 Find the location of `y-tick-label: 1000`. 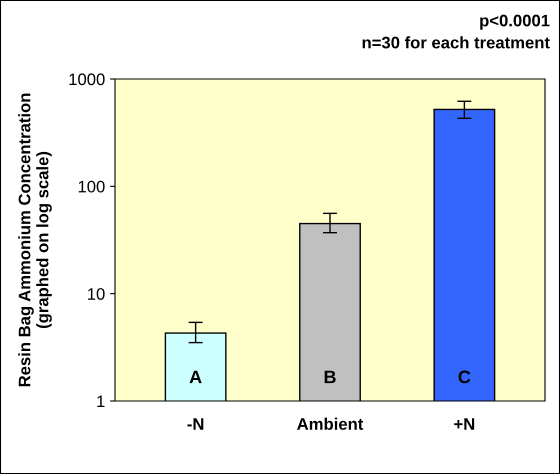

y-tick-label: 1000 is located at coordinates (87, 79).